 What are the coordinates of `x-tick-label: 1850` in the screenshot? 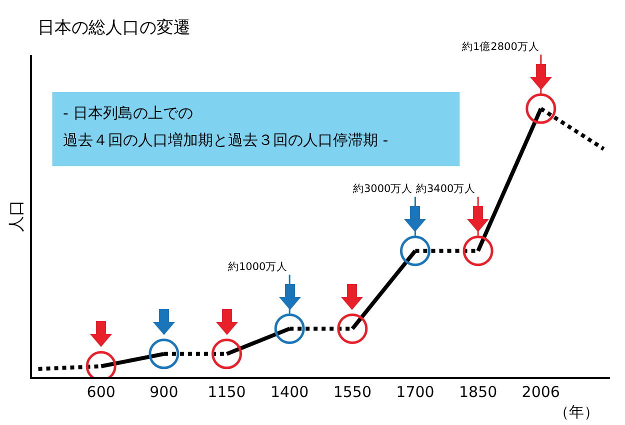 It's located at (478, 391).